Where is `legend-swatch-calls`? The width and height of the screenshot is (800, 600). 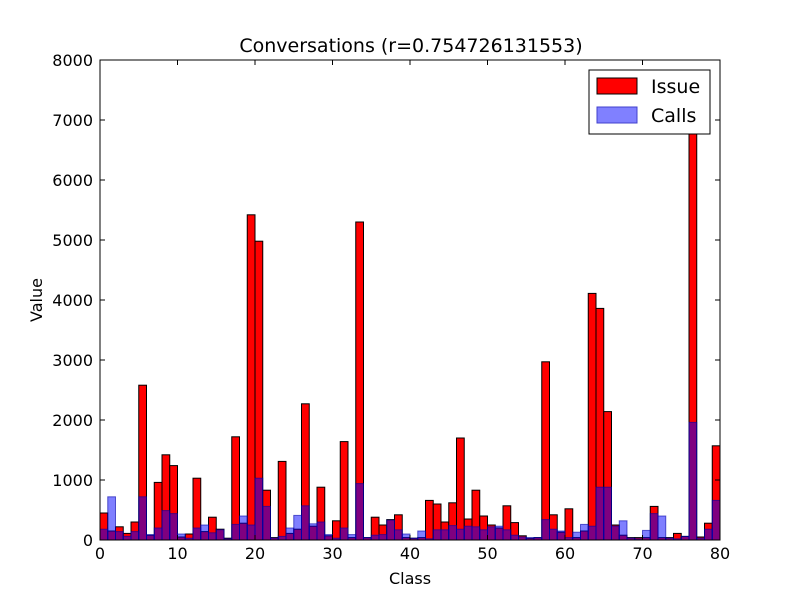 legend-swatch-calls is located at coordinates (617, 115).